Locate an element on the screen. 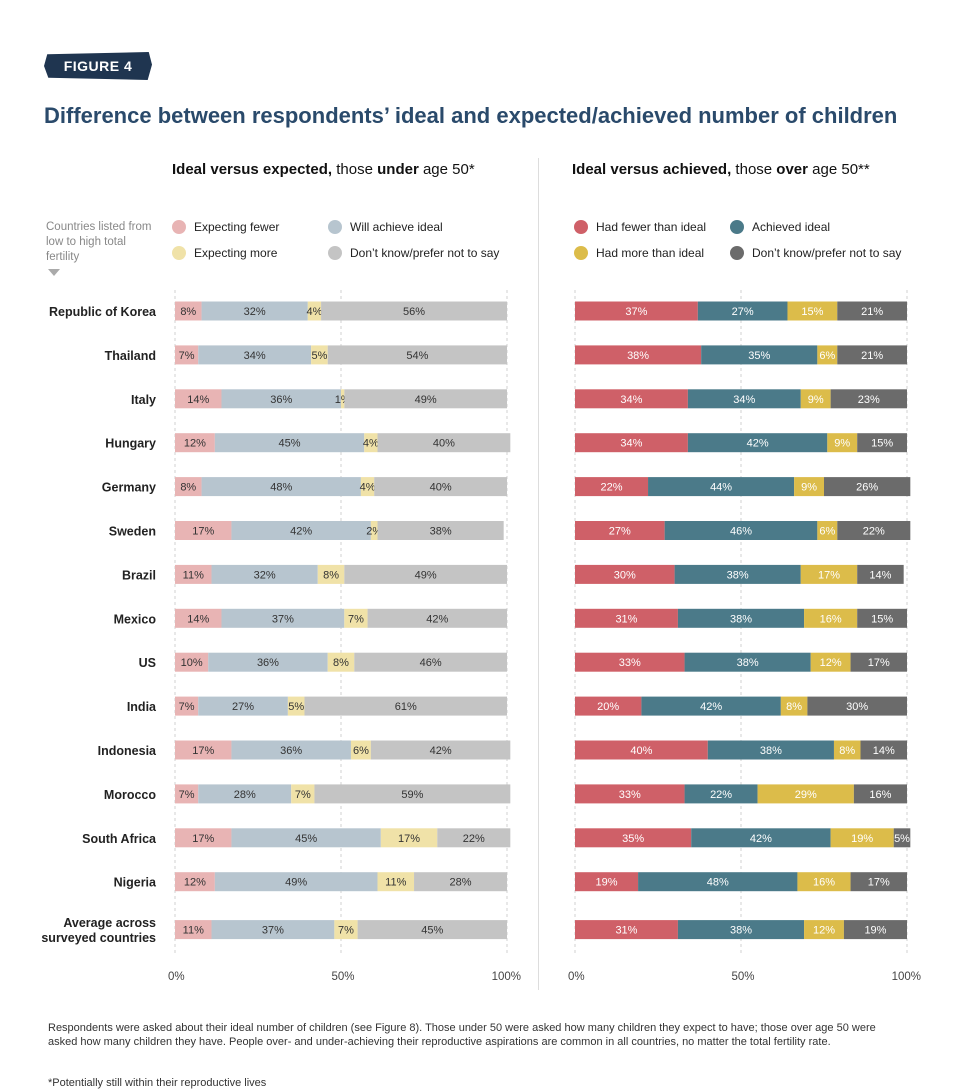 The height and width of the screenshot is (1092, 960). legend-will-achieve-ideal: Will achieve ideal is located at coordinates (385, 227).